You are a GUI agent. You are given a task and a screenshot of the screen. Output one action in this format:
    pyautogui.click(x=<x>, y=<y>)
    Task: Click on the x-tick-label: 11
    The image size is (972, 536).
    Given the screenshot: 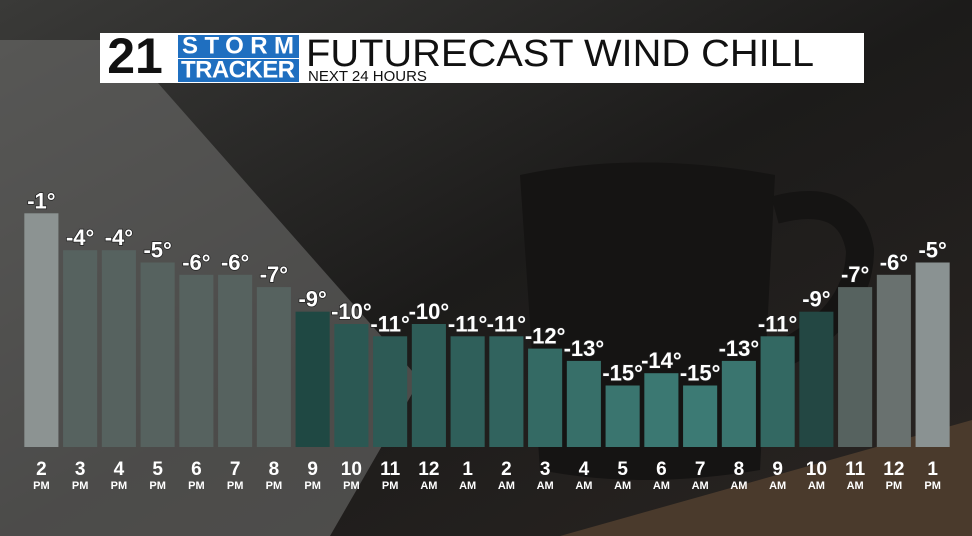 What is the action you would take?
    pyautogui.click(x=855, y=469)
    